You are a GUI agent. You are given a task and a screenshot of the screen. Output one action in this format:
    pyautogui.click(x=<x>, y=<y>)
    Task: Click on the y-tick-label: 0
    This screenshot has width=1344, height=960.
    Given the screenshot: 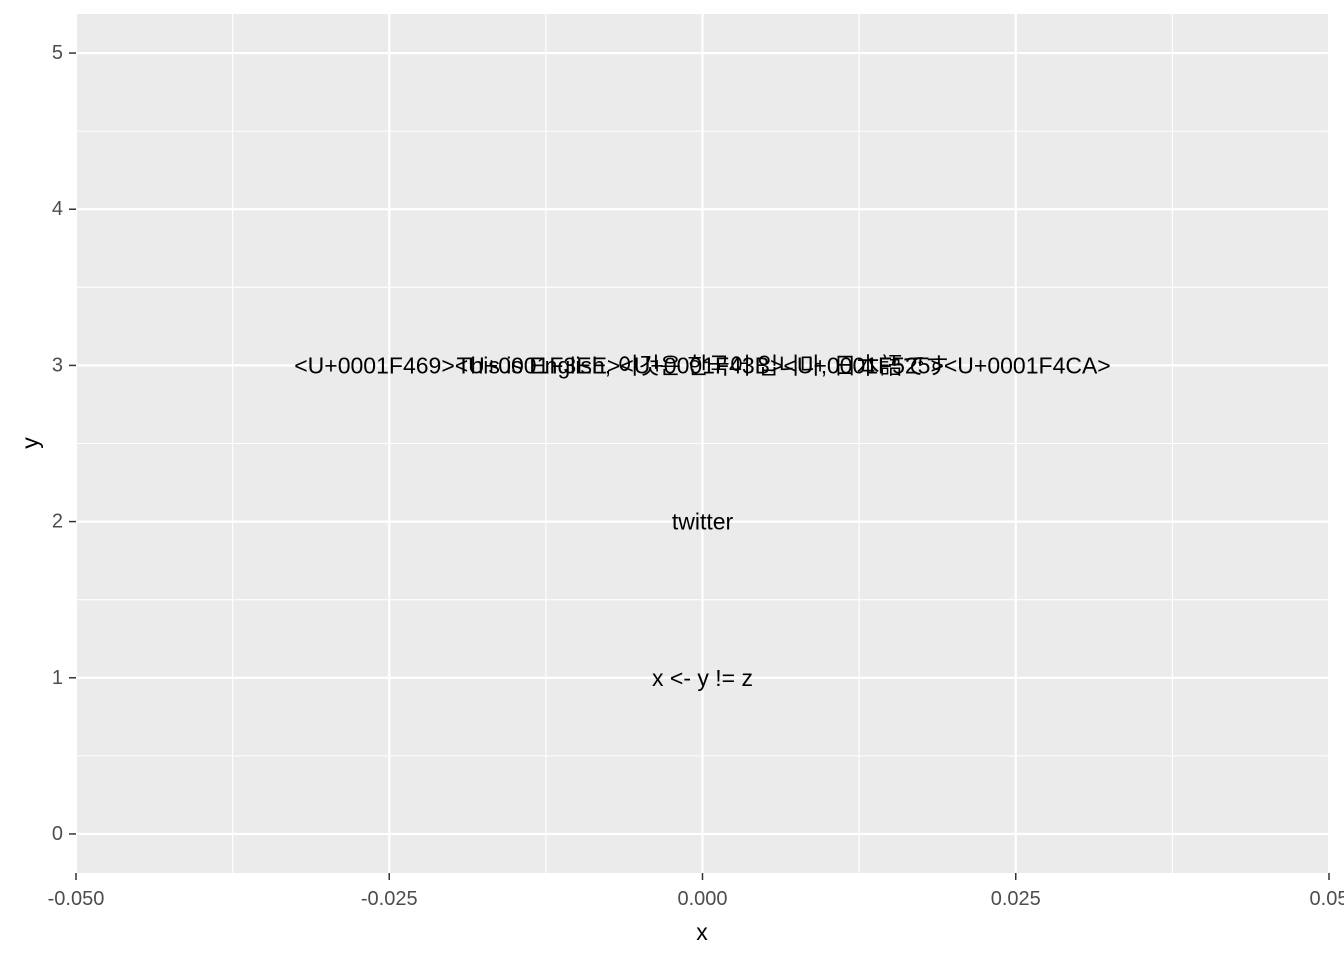 What is the action you would take?
    pyautogui.click(x=57, y=834)
    